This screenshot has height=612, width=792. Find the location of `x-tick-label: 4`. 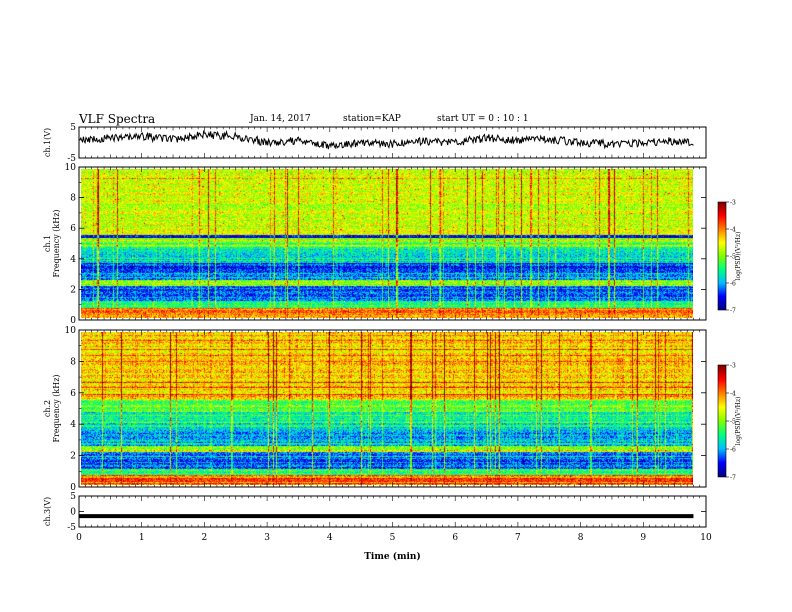

x-tick-label: 4 is located at coordinates (330, 538).